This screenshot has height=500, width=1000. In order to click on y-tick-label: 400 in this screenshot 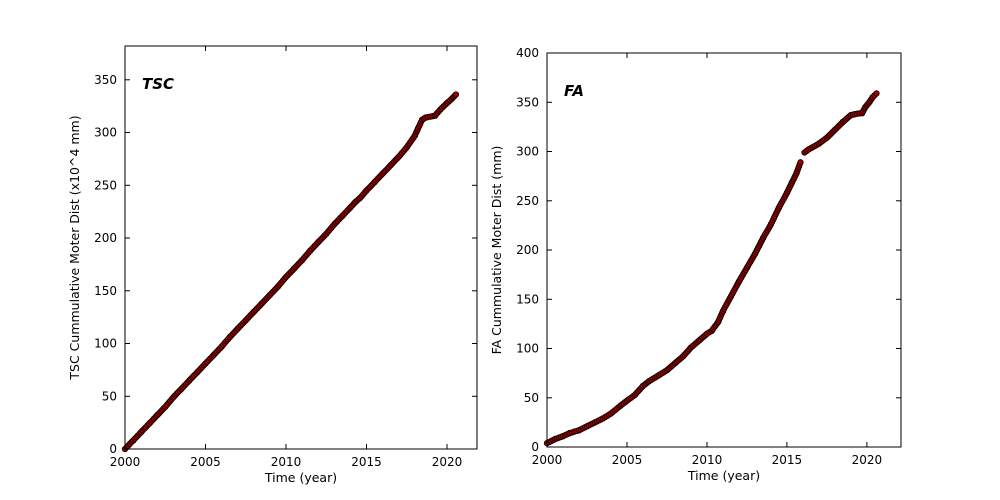, I will do `click(527, 53)`.